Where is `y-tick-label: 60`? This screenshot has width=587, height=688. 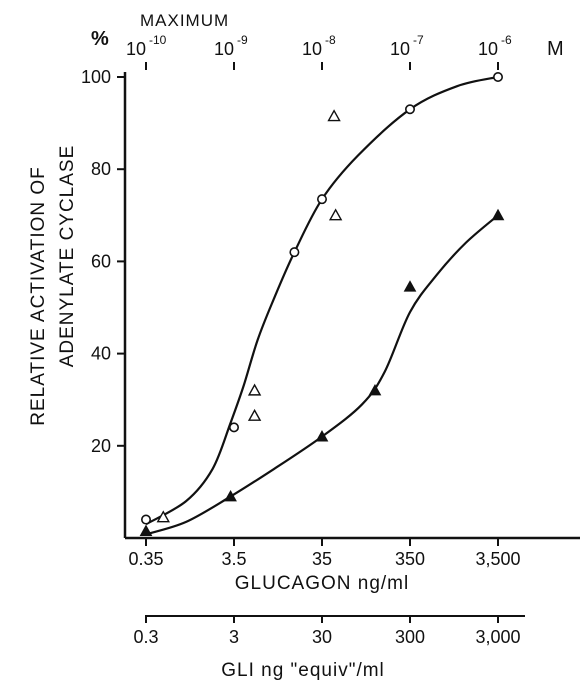 y-tick-label: 60 is located at coordinates (101, 261).